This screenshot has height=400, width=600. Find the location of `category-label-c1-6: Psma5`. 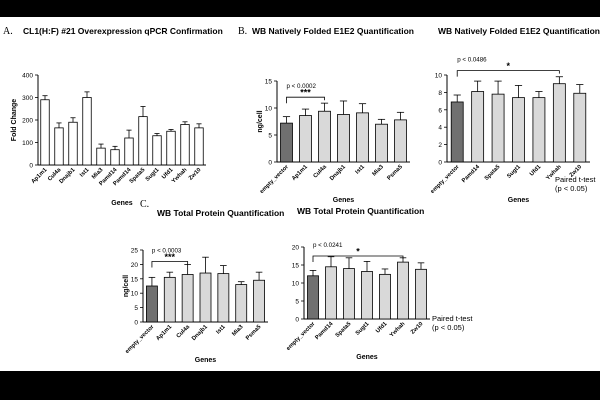

category-label-c1-6: Psma5 is located at coordinates (254, 333).